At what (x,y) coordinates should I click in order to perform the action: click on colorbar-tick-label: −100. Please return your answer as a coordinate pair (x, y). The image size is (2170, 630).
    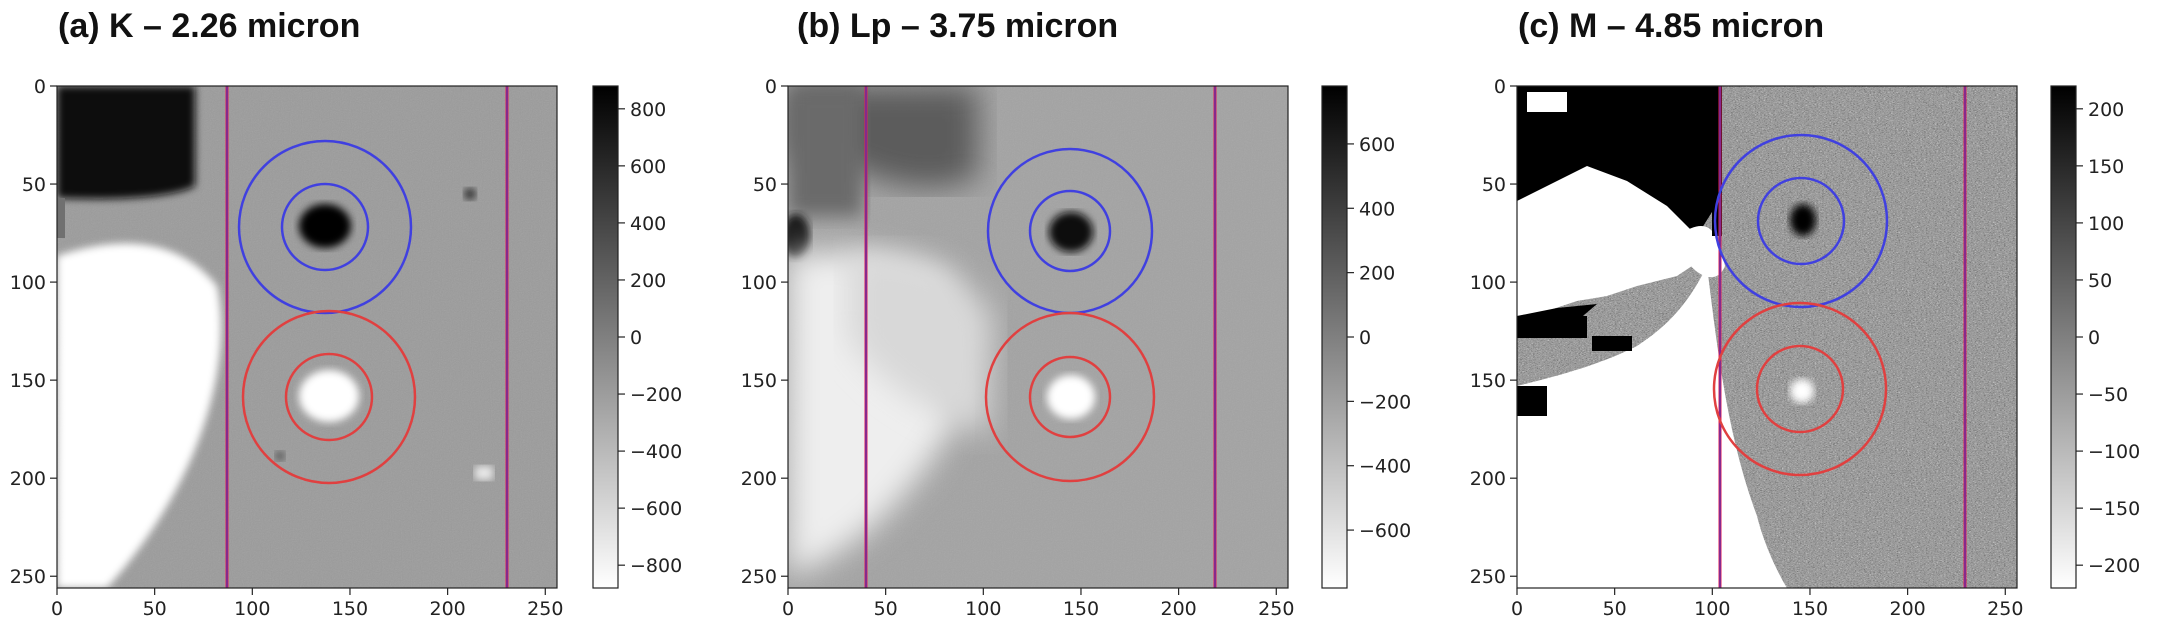
    Looking at the image, I should click on (2114, 452).